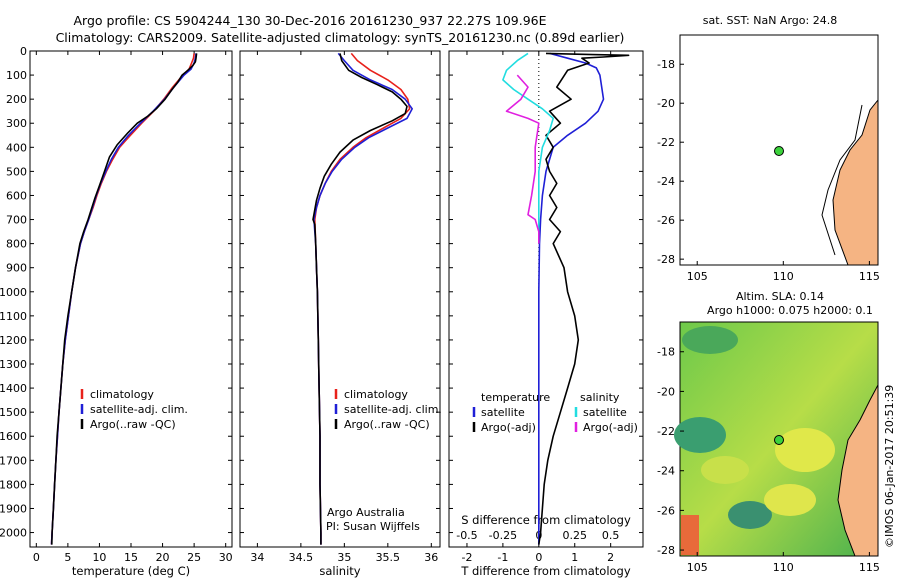 This screenshot has height=580, width=900. Describe the element at coordinates (605, 412) in the screenshot. I see `legend-entry: satellite` at that location.